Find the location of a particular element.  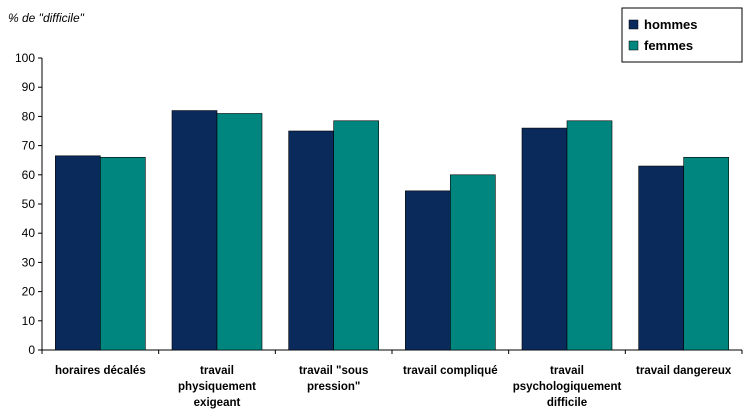

y-tick-label: 100 is located at coordinates (25, 58).